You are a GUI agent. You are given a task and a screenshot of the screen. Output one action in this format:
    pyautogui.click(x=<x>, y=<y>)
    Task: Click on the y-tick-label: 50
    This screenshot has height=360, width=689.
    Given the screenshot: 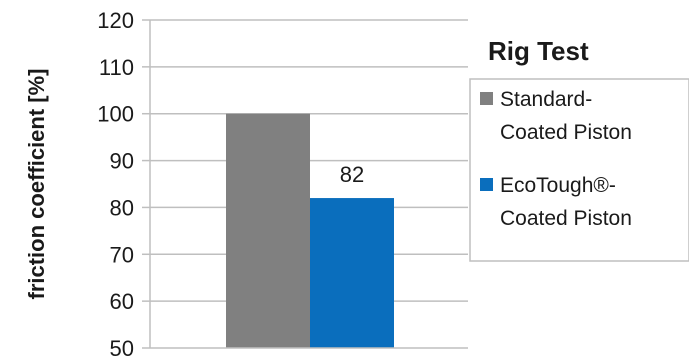 What is the action you would take?
    pyautogui.click(x=122, y=348)
    